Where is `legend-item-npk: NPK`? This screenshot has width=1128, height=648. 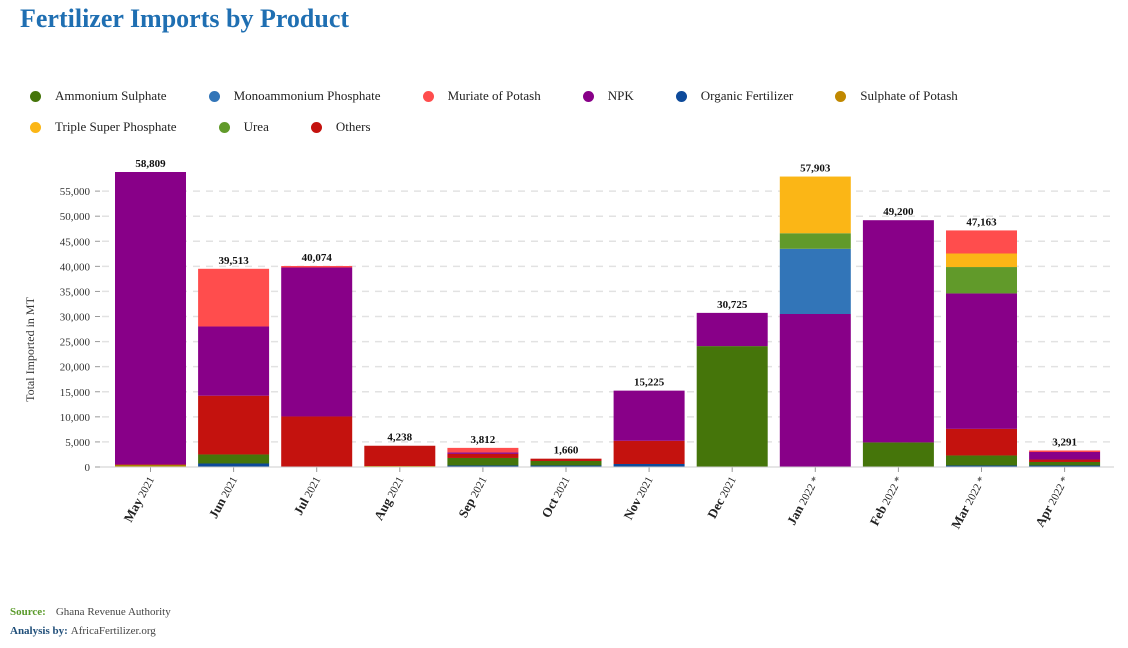
legend-item-npk: NPK is located at coordinates (604, 96).